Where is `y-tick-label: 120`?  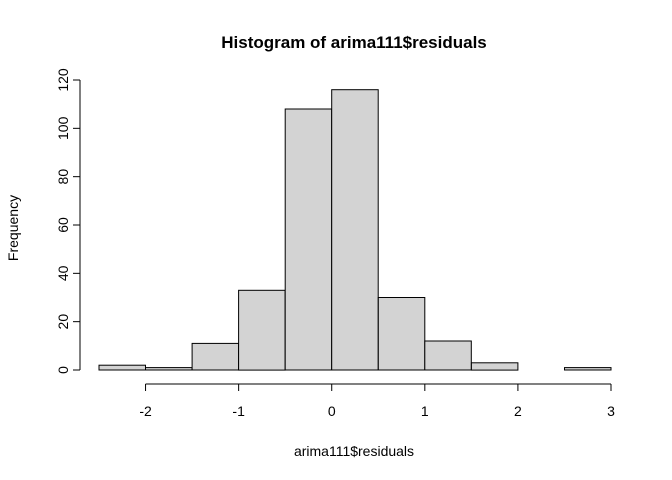 y-tick-label: 120 is located at coordinates (63, 80).